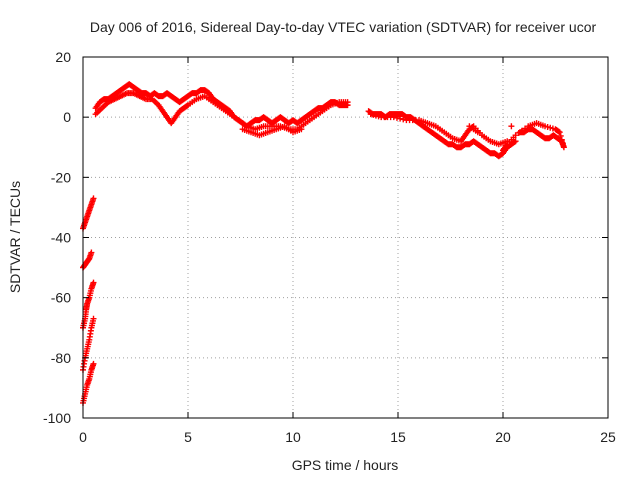 The image size is (640, 480). What do you see at coordinates (516, 137) in the screenshot?
I see `series-end-track` at bounding box center [516, 137].